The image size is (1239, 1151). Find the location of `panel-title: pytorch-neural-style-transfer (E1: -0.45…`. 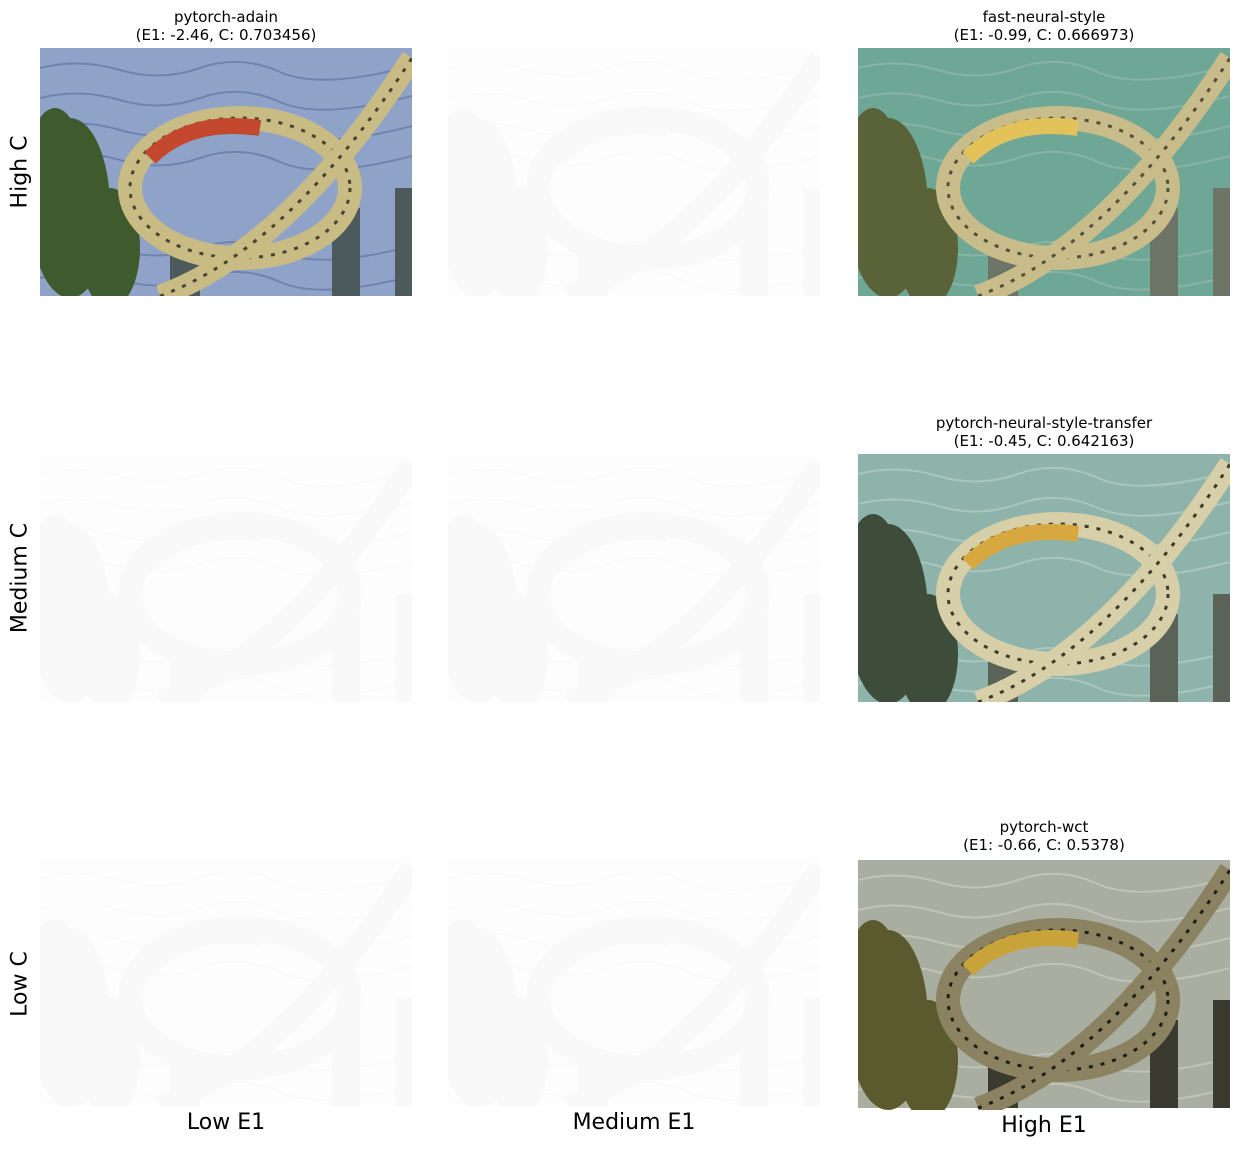

panel-title: pytorch-neural-style-transfer (E1: -0.45… is located at coordinates (1031, 432).